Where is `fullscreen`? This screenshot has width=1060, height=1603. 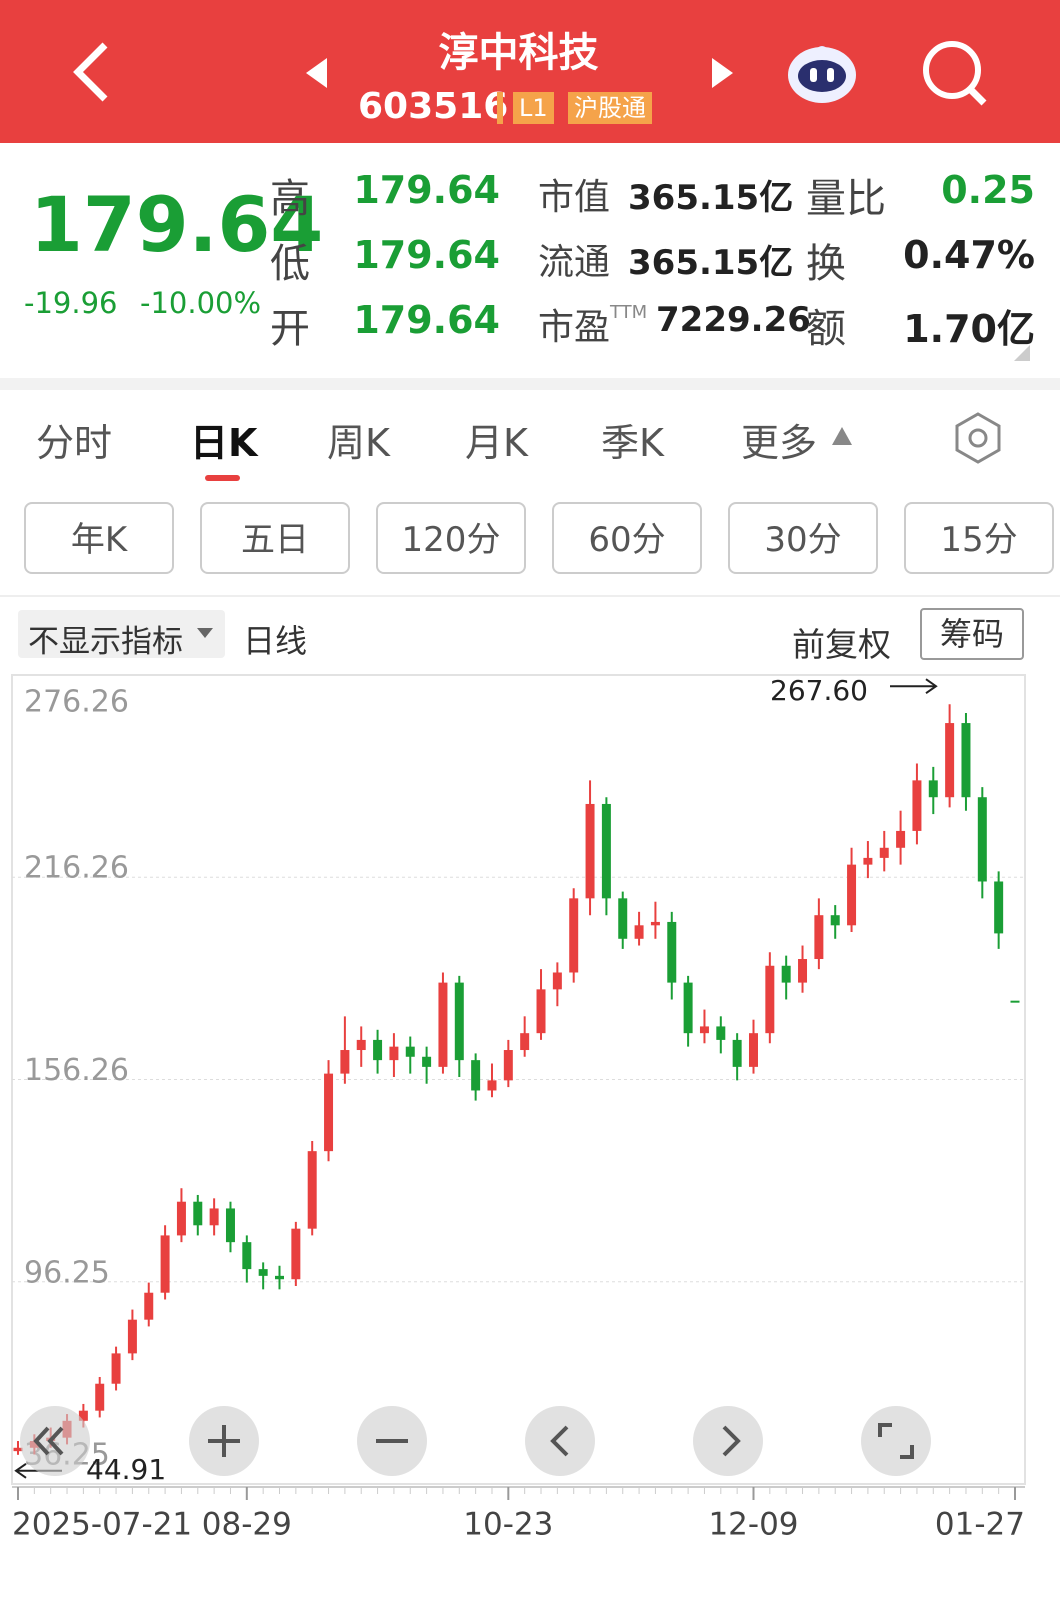 fullscreen is located at coordinates (896, 1441).